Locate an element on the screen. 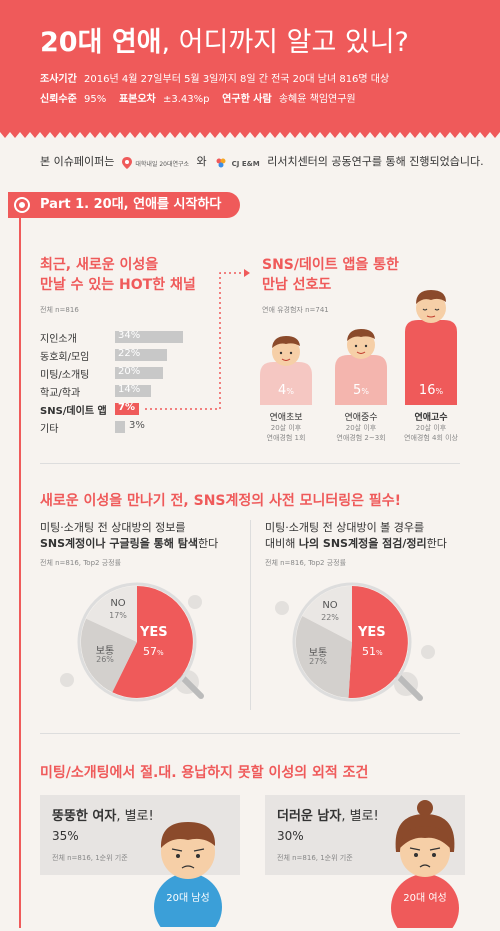 The height and width of the screenshot is (931, 500). sns-pref-value: 4% is located at coordinates (286, 390).